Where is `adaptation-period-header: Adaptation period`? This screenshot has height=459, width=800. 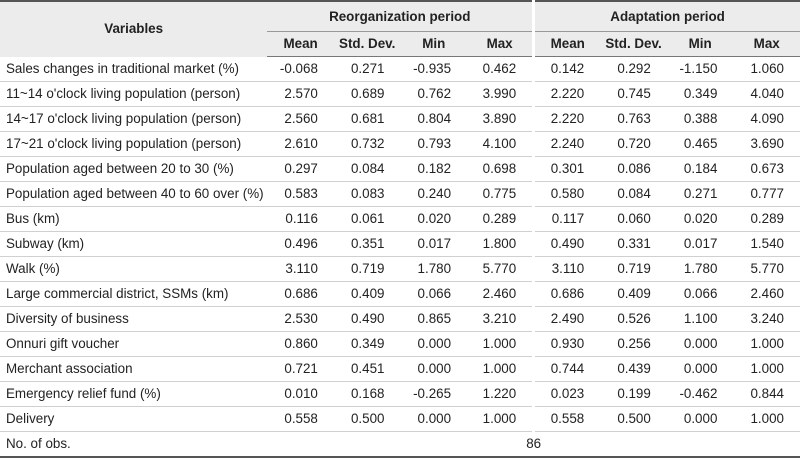 adaptation-period-header: Adaptation period is located at coordinates (666, 16).